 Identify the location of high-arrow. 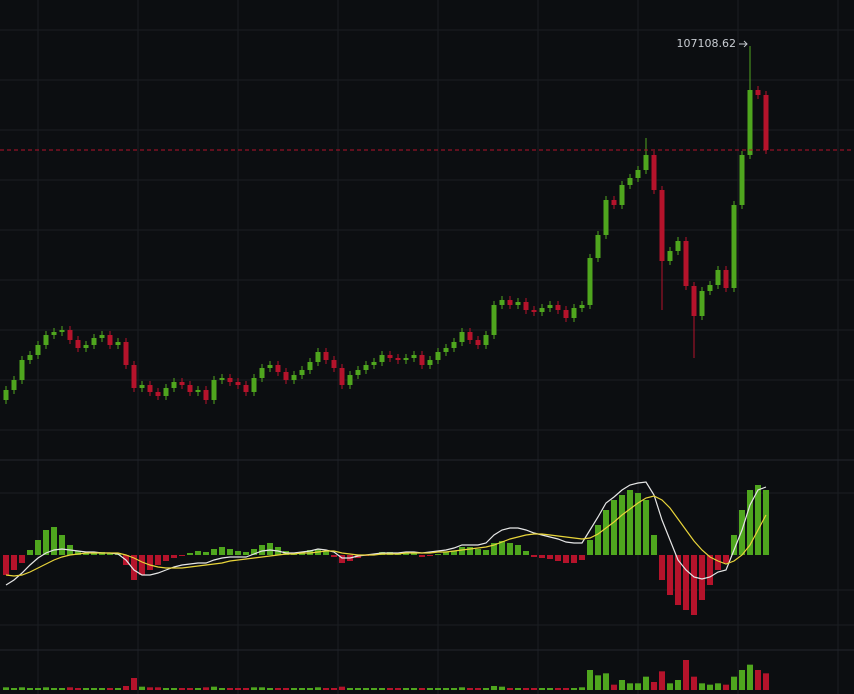
(743, 44).